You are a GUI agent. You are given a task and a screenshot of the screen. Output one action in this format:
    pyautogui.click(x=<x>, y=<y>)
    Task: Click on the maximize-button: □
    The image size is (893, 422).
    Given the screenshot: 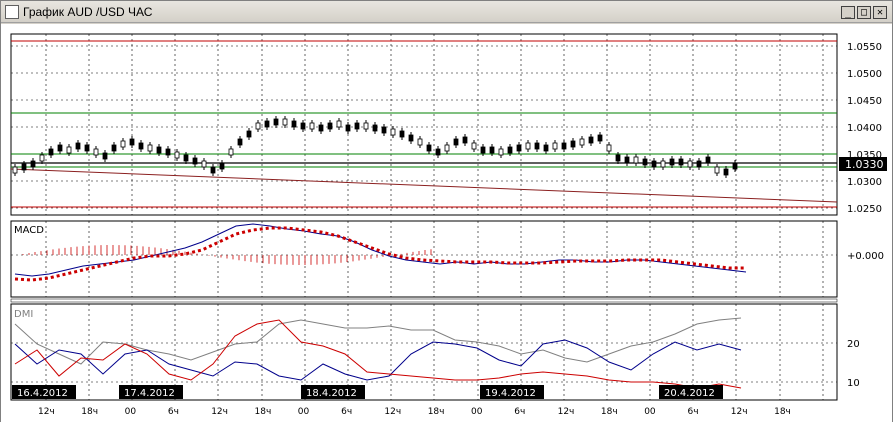 What is the action you would take?
    pyautogui.click(x=864, y=12)
    